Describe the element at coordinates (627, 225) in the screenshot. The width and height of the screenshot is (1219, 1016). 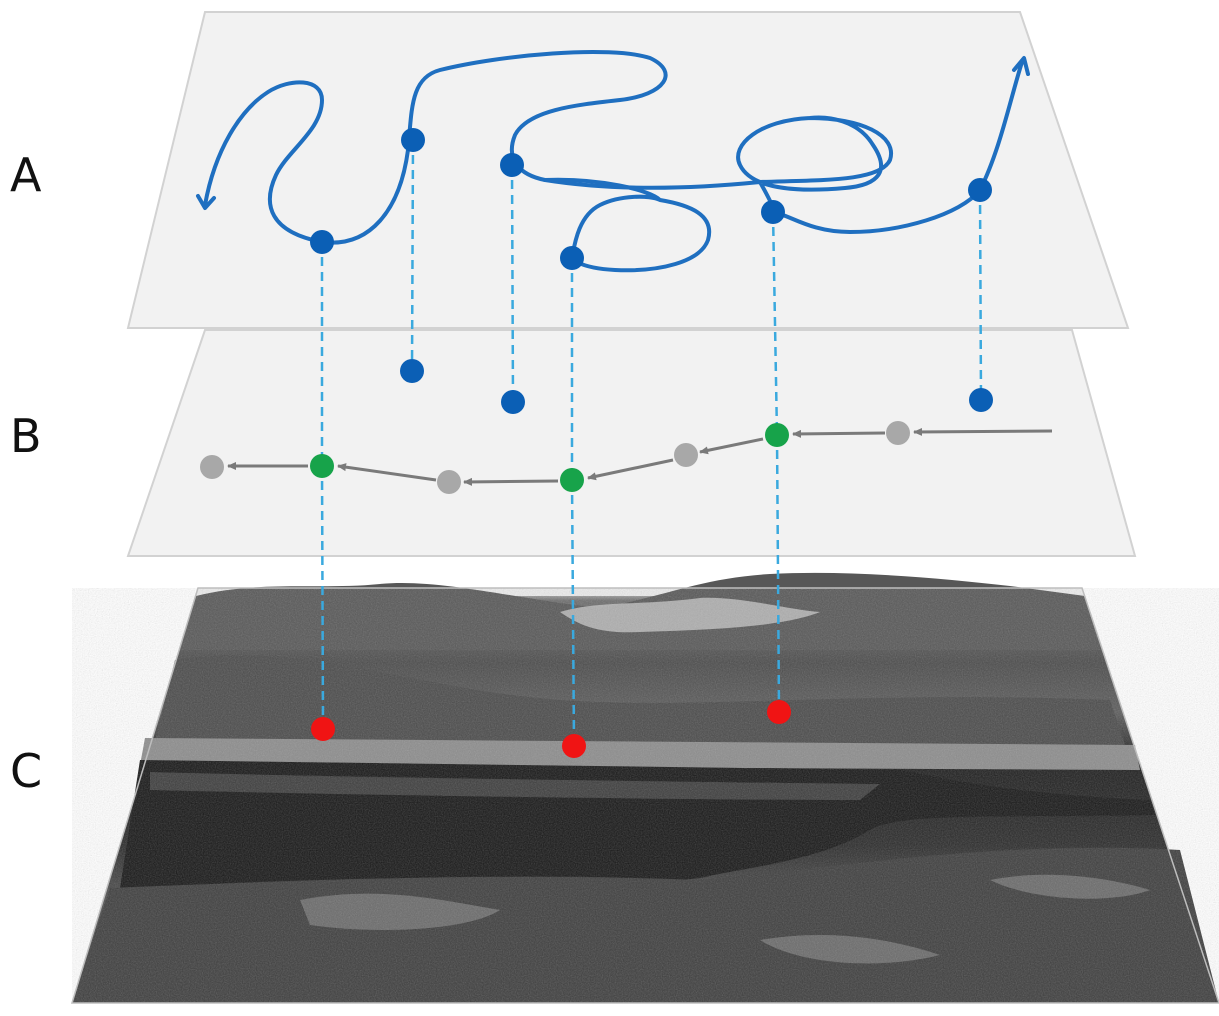
I see `trajectory-loop-small` at that location.